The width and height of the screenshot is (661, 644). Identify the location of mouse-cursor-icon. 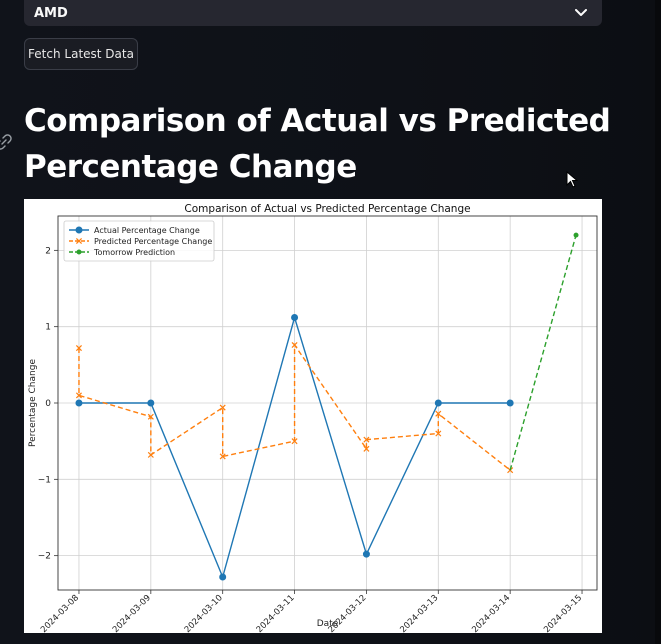
(572, 179).